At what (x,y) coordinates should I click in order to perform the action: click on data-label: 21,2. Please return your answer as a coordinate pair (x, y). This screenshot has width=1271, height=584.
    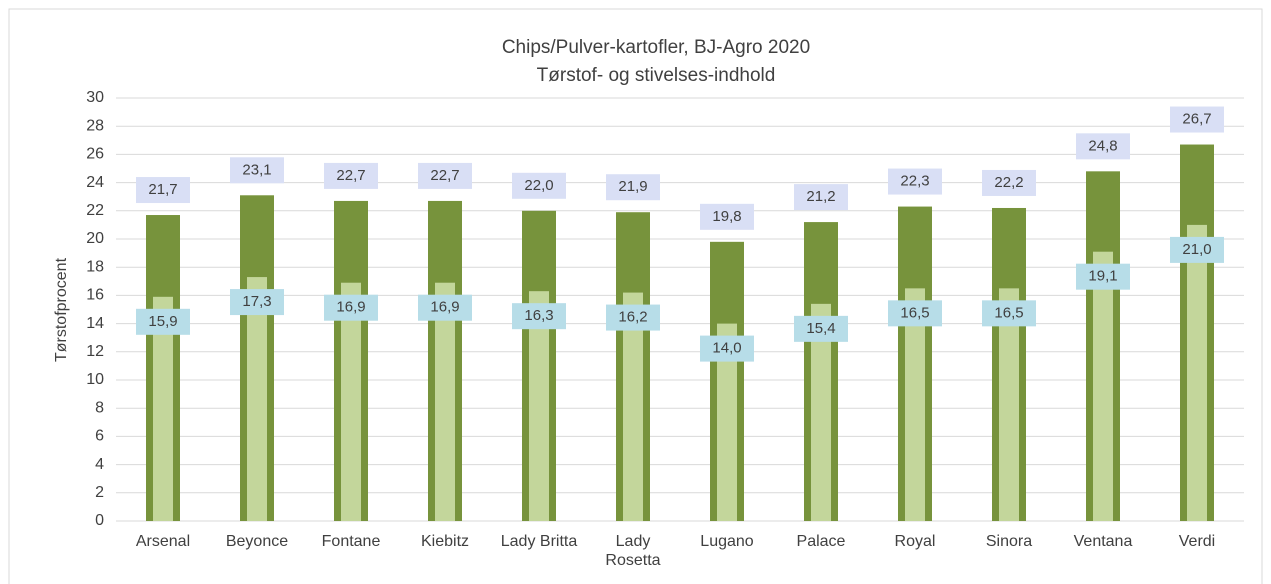
    Looking at the image, I should click on (820, 196).